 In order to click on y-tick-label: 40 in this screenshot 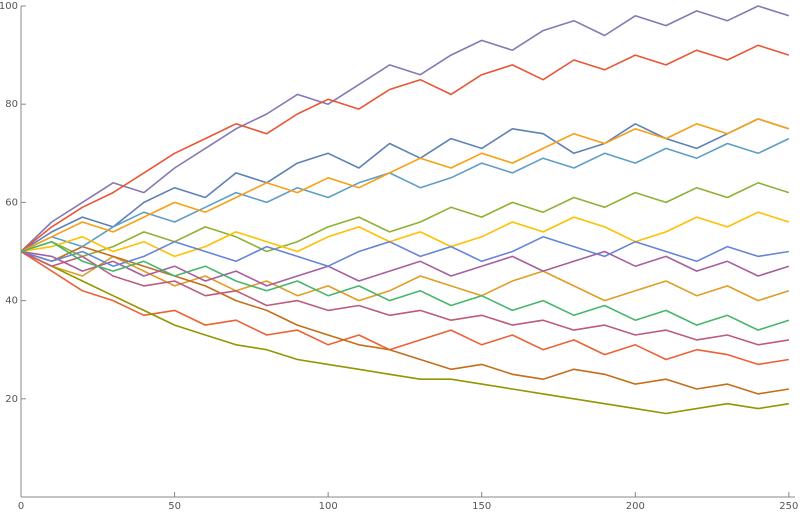, I will do `click(11, 301)`.